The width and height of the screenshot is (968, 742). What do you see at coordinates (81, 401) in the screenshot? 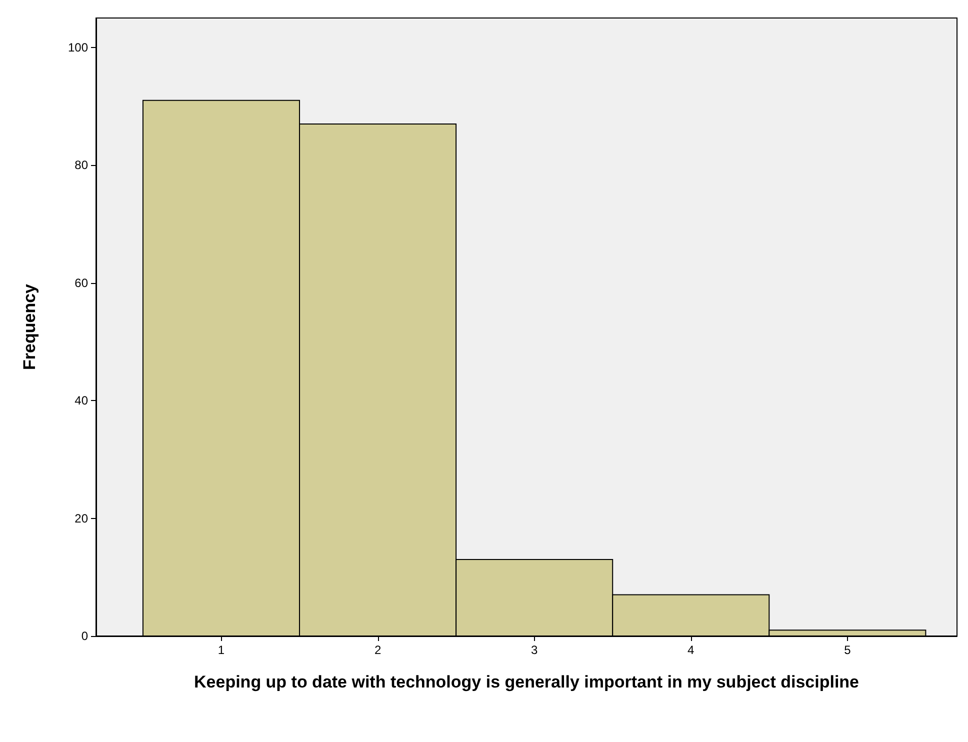
I see `y-tick-label: 40` at bounding box center [81, 401].